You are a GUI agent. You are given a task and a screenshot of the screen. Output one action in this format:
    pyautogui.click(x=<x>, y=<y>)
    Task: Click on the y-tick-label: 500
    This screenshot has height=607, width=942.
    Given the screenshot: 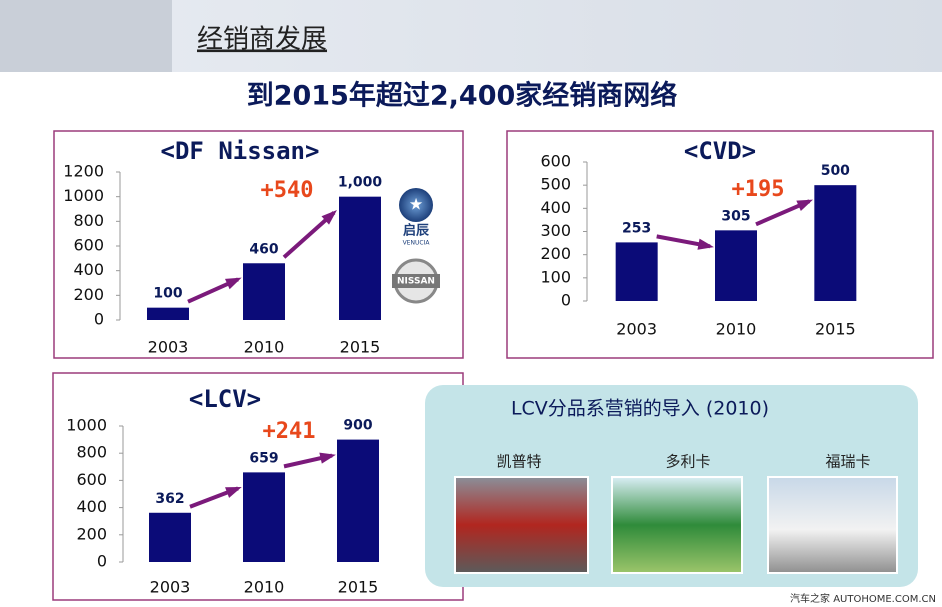 What is the action you would take?
    pyautogui.click(x=555, y=184)
    